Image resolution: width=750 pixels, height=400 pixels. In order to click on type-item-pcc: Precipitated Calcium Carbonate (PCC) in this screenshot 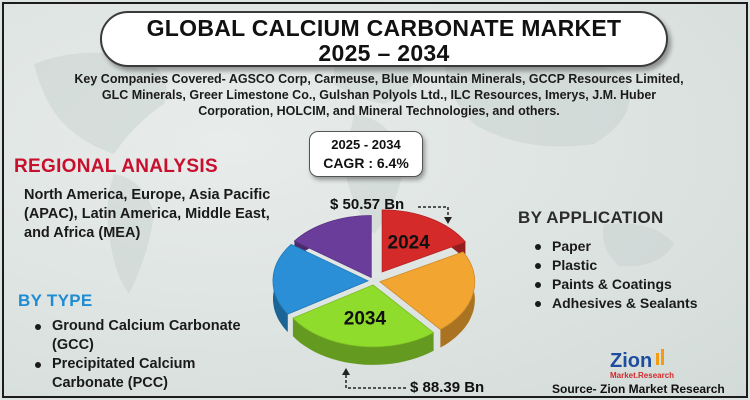, I will do `click(144, 374)`.